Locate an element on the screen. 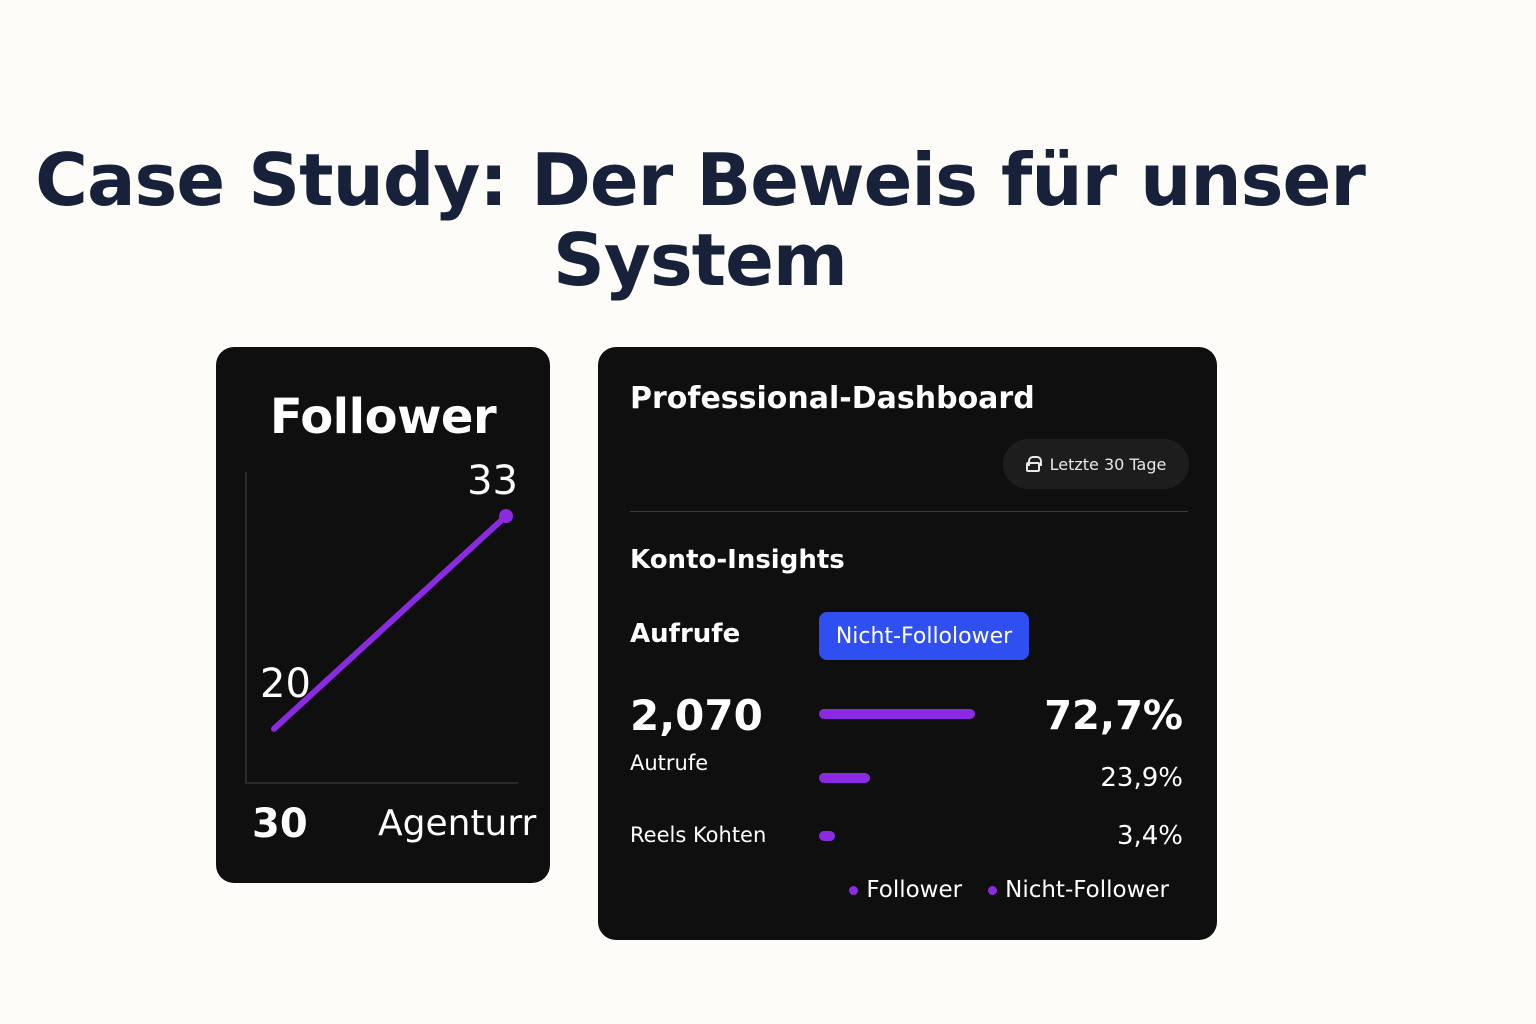 The width and height of the screenshot is (1536, 1024). page-title-line-2: System is located at coordinates (700, 260).